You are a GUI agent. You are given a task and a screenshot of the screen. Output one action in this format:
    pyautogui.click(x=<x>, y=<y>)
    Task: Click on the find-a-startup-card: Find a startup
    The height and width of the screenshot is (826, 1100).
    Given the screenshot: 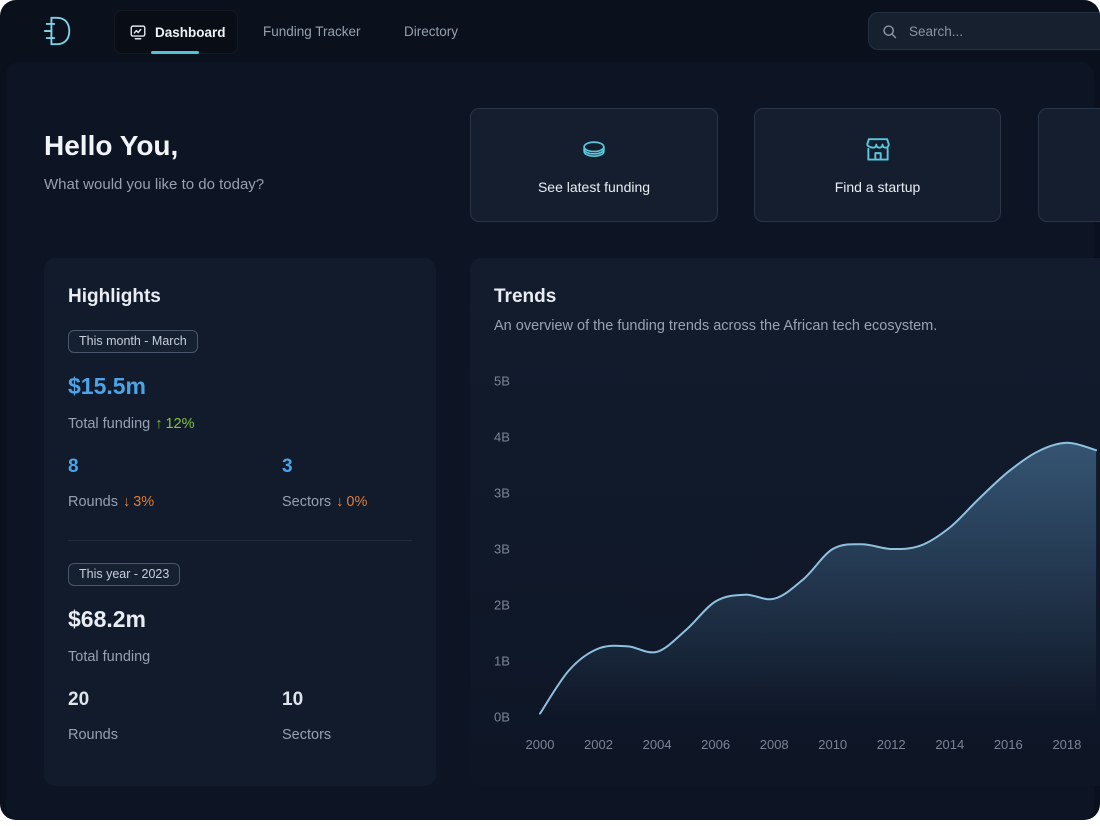 What is the action you would take?
    pyautogui.click(x=877, y=165)
    